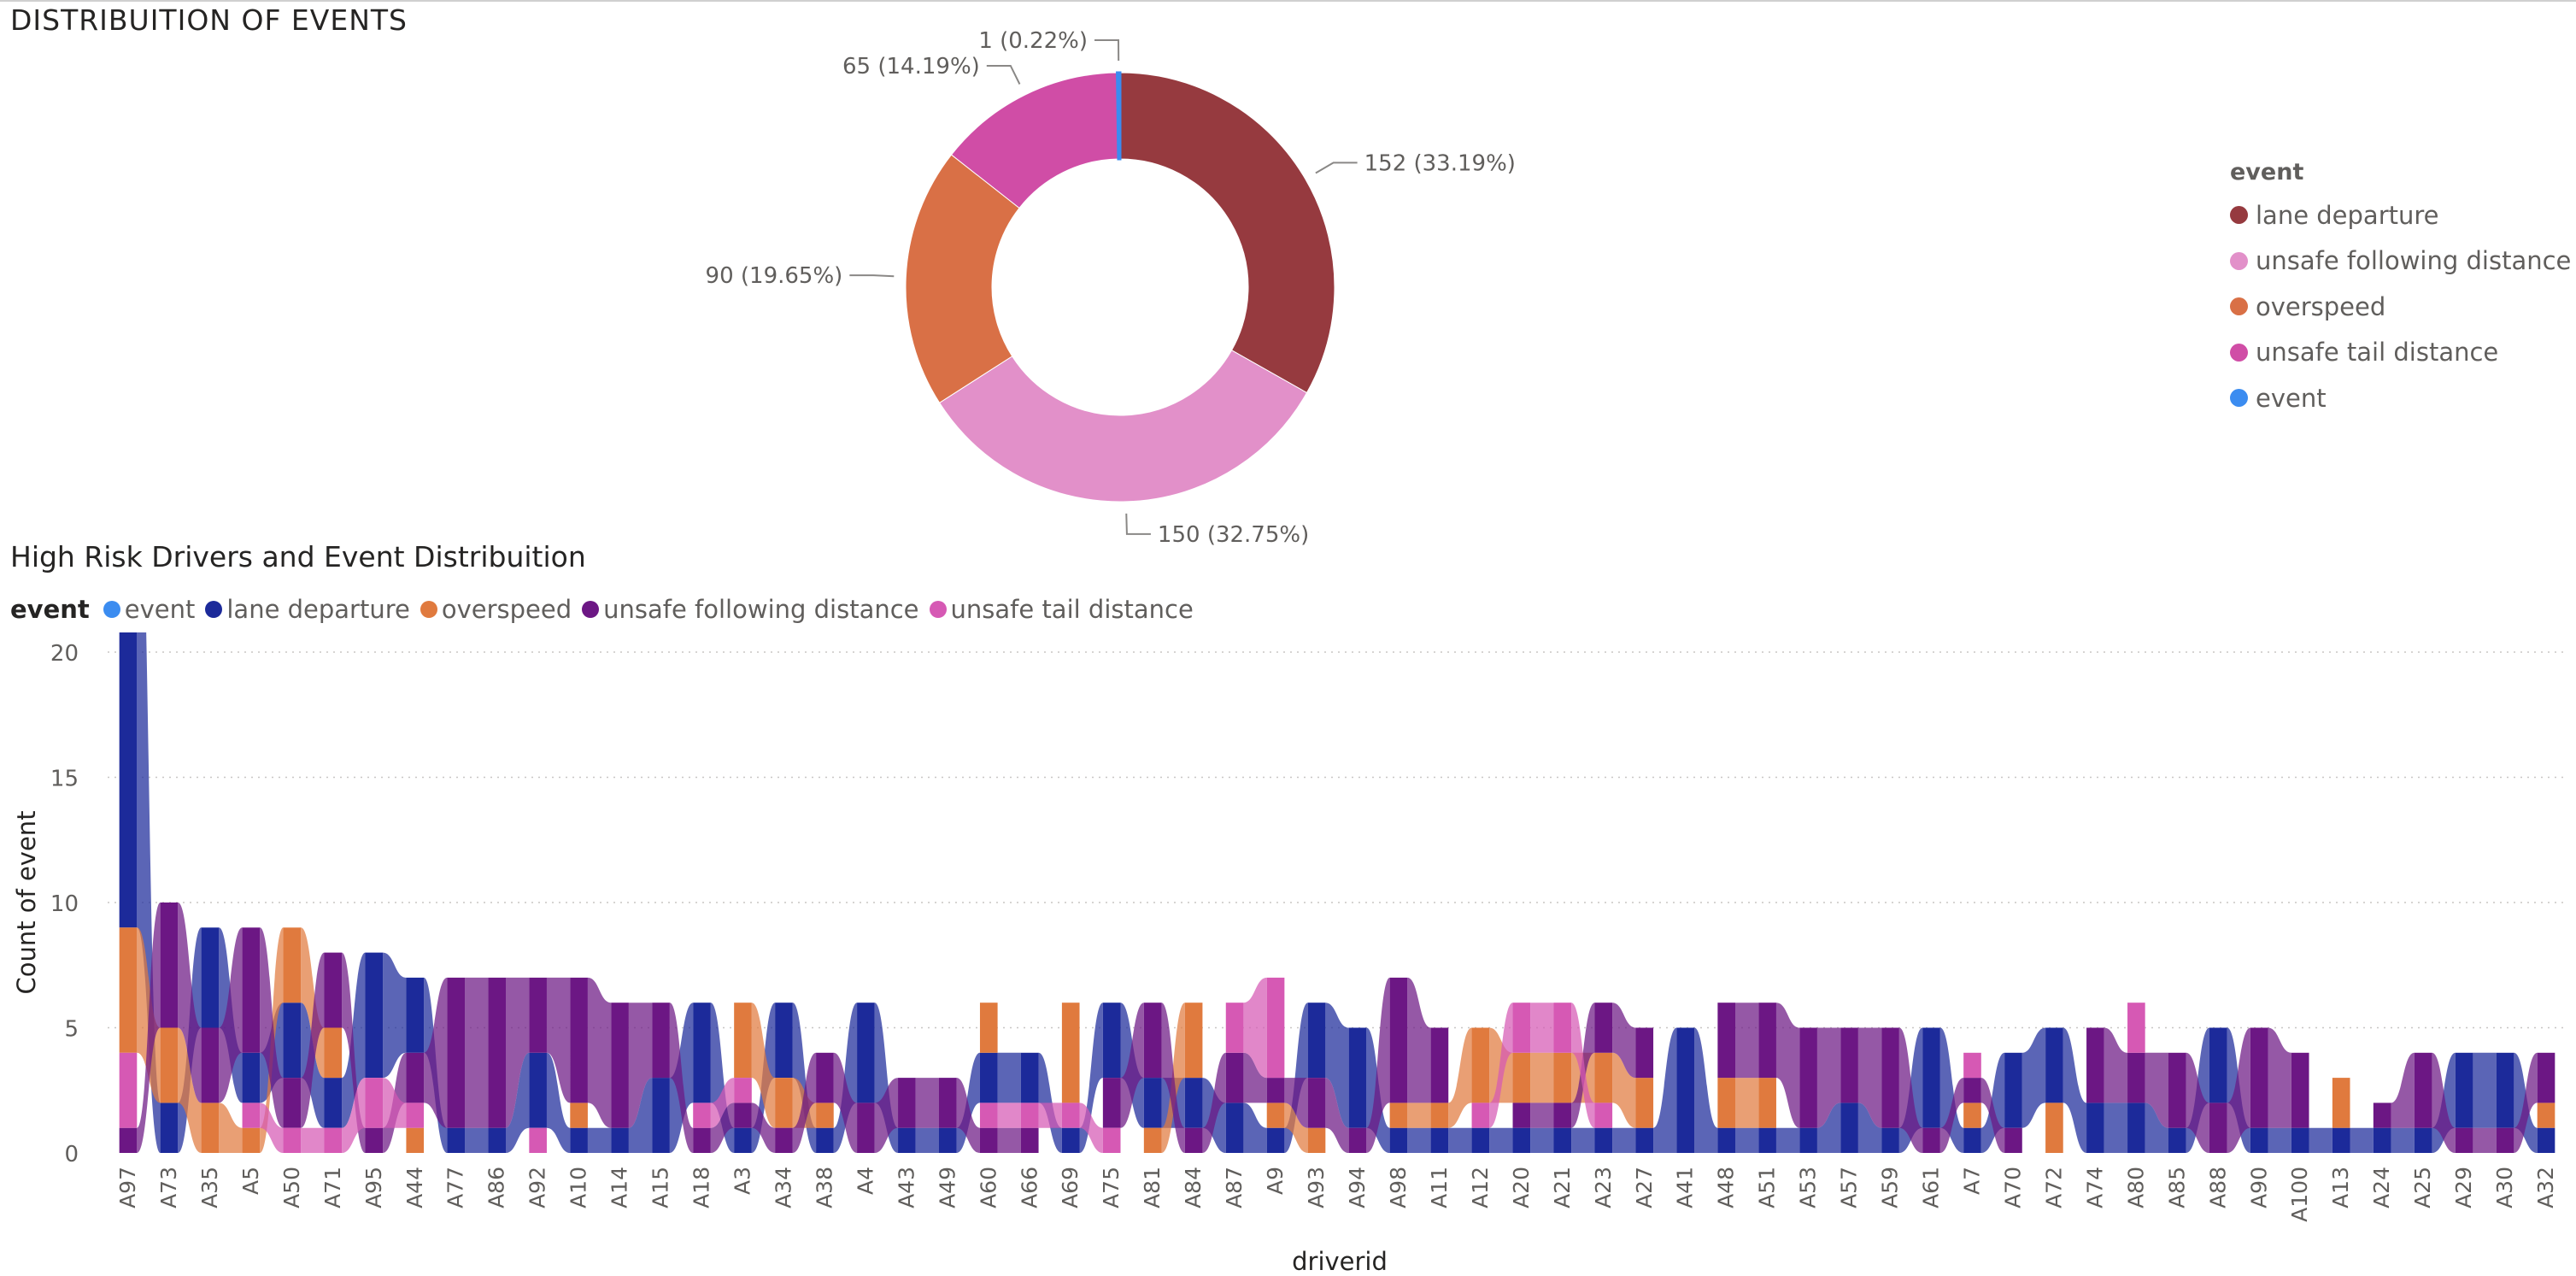 This screenshot has height=1276, width=2576. I want to click on donut-slice-overspeed, so click(962, 278).